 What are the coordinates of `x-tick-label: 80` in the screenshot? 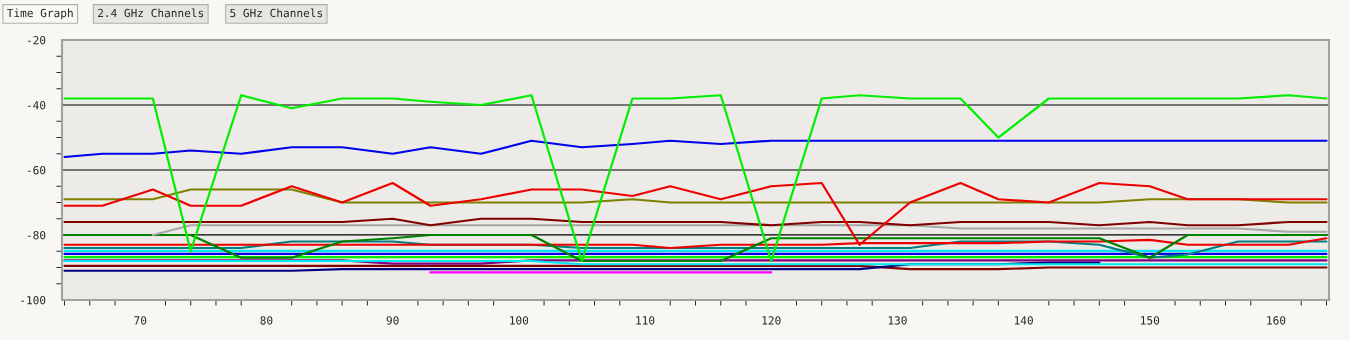 It's located at (266, 320).